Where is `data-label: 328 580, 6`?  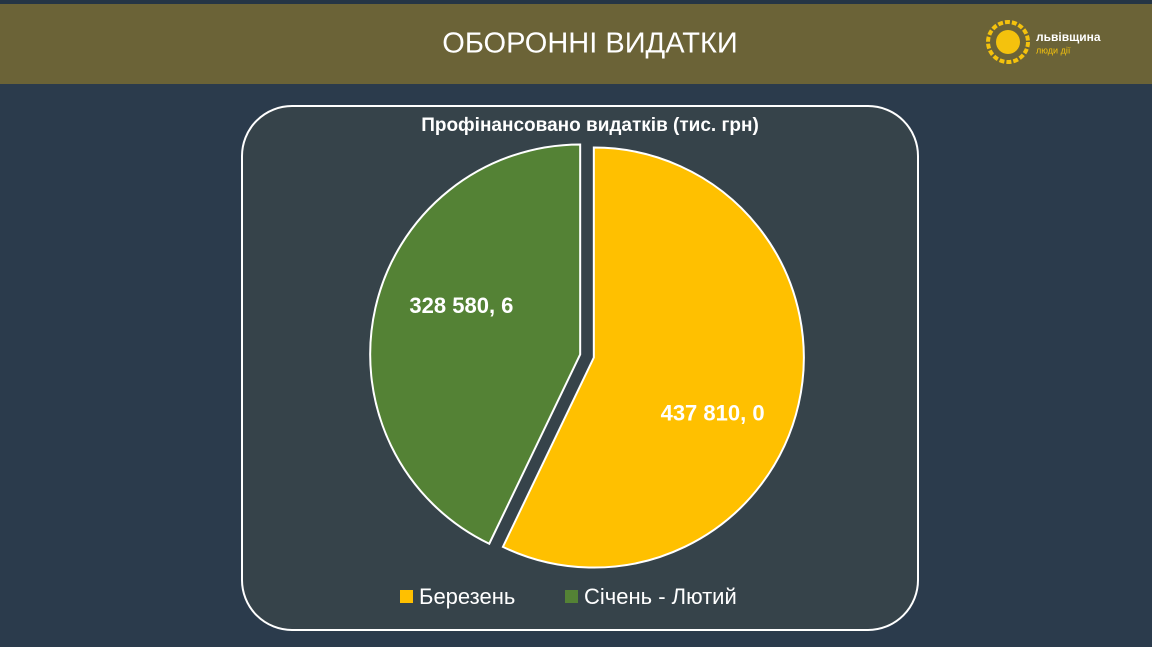 data-label: 328 580, 6 is located at coordinates (461, 305).